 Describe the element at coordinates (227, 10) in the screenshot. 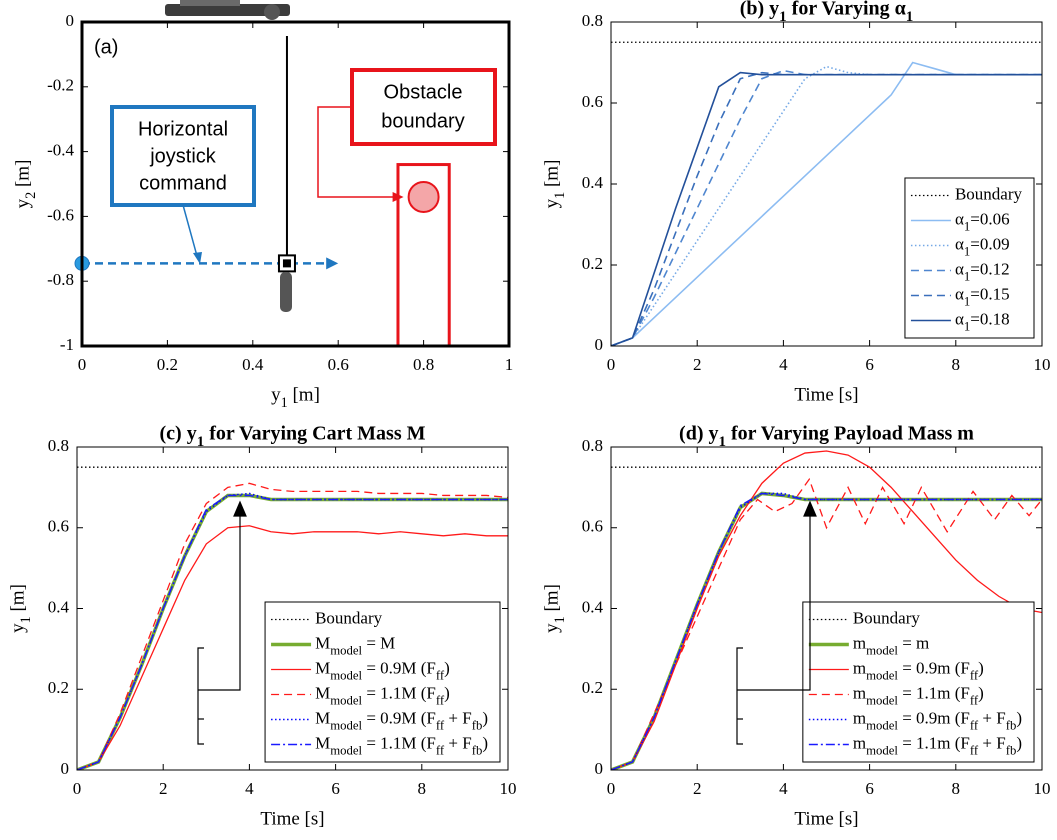

I see `crane-body` at that location.